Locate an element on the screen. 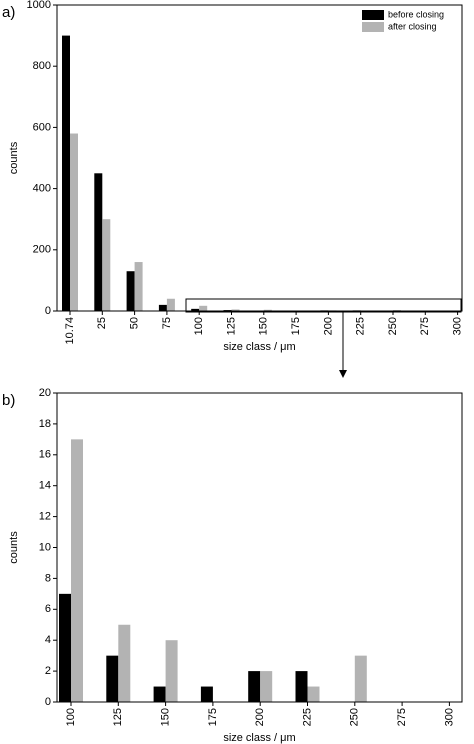 This screenshot has width=474, height=744. y-tick-label: 400 is located at coordinates (42, 189).